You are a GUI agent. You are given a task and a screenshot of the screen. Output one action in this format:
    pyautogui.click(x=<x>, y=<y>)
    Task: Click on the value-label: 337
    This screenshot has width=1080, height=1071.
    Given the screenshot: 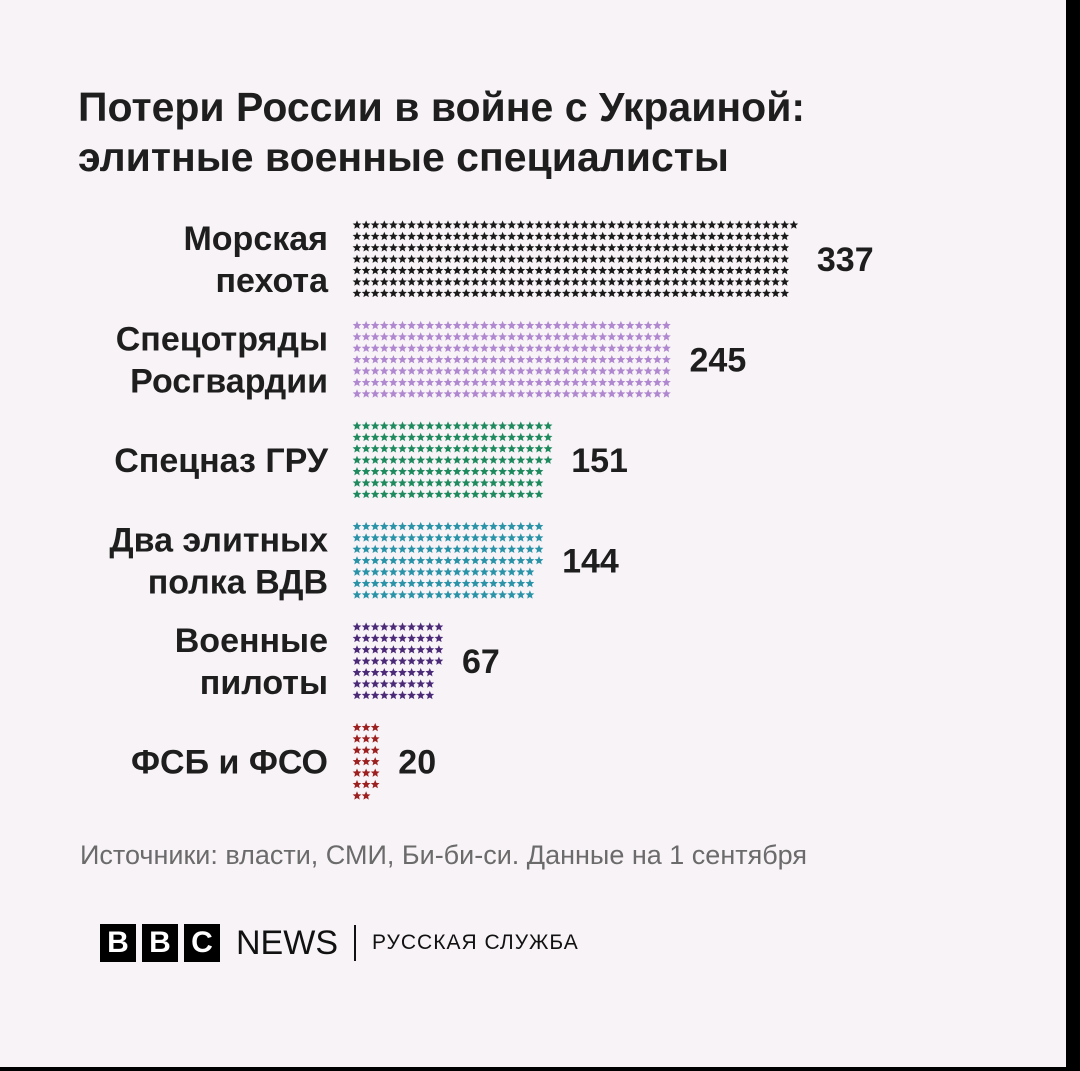 What is the action you would take?
    pyautogui.click(x=845, y=260)
    